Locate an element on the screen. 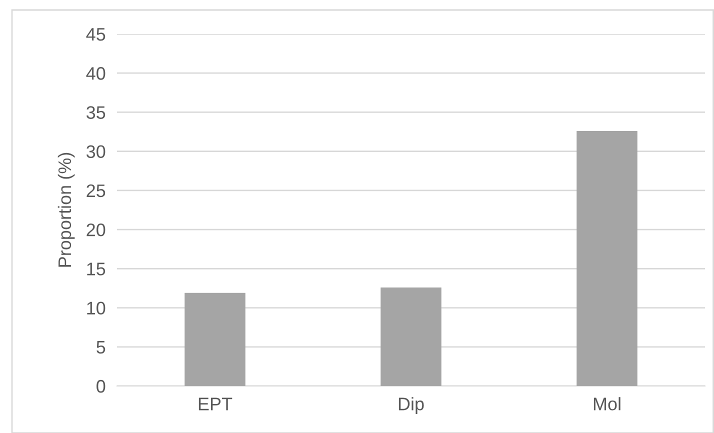 This screenshot has width=714, height=433. x-tick-label: Dip is located at coordinates (411, 405).